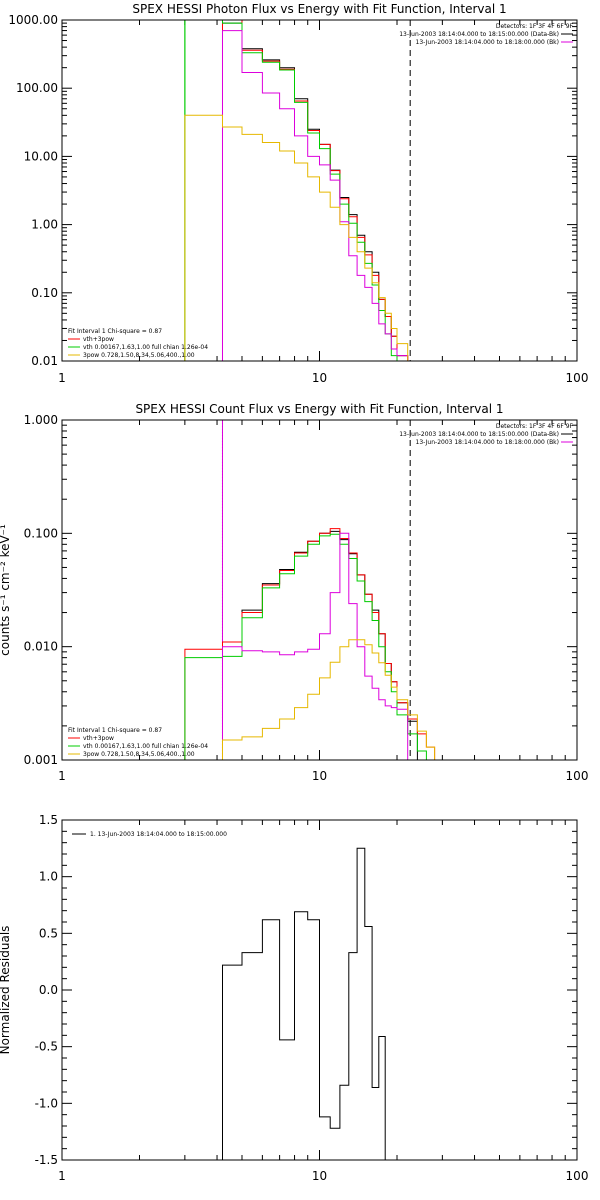  What do you see at coordinates (41, 647) in the screenshot?
I see `y-tick-label: 0.010` at bounding box center [41, 647].